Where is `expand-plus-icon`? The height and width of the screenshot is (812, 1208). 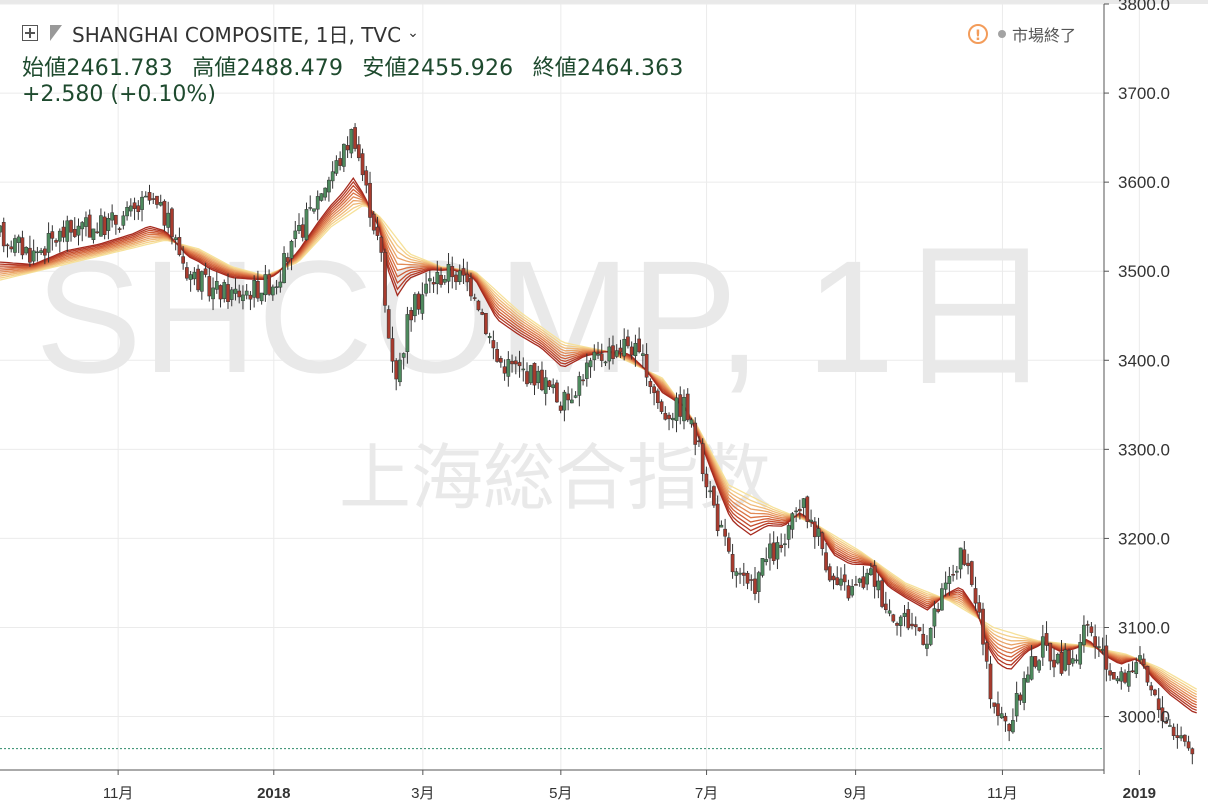
expand-plus-icon is located at coordinates (30, 33).